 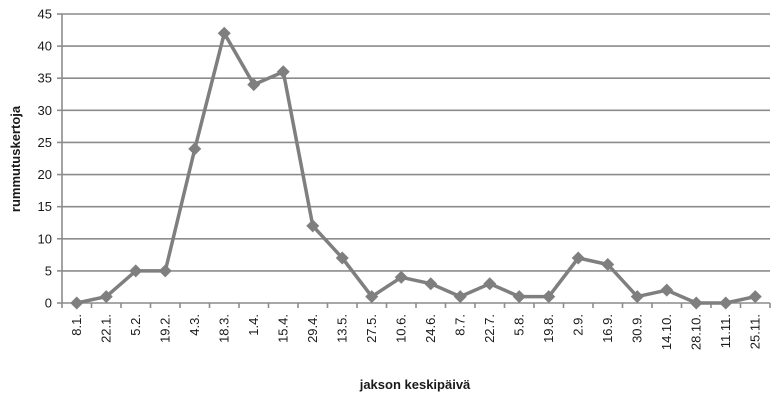 I want to click on y-tick-label: 15, so click(x=45, y=206).